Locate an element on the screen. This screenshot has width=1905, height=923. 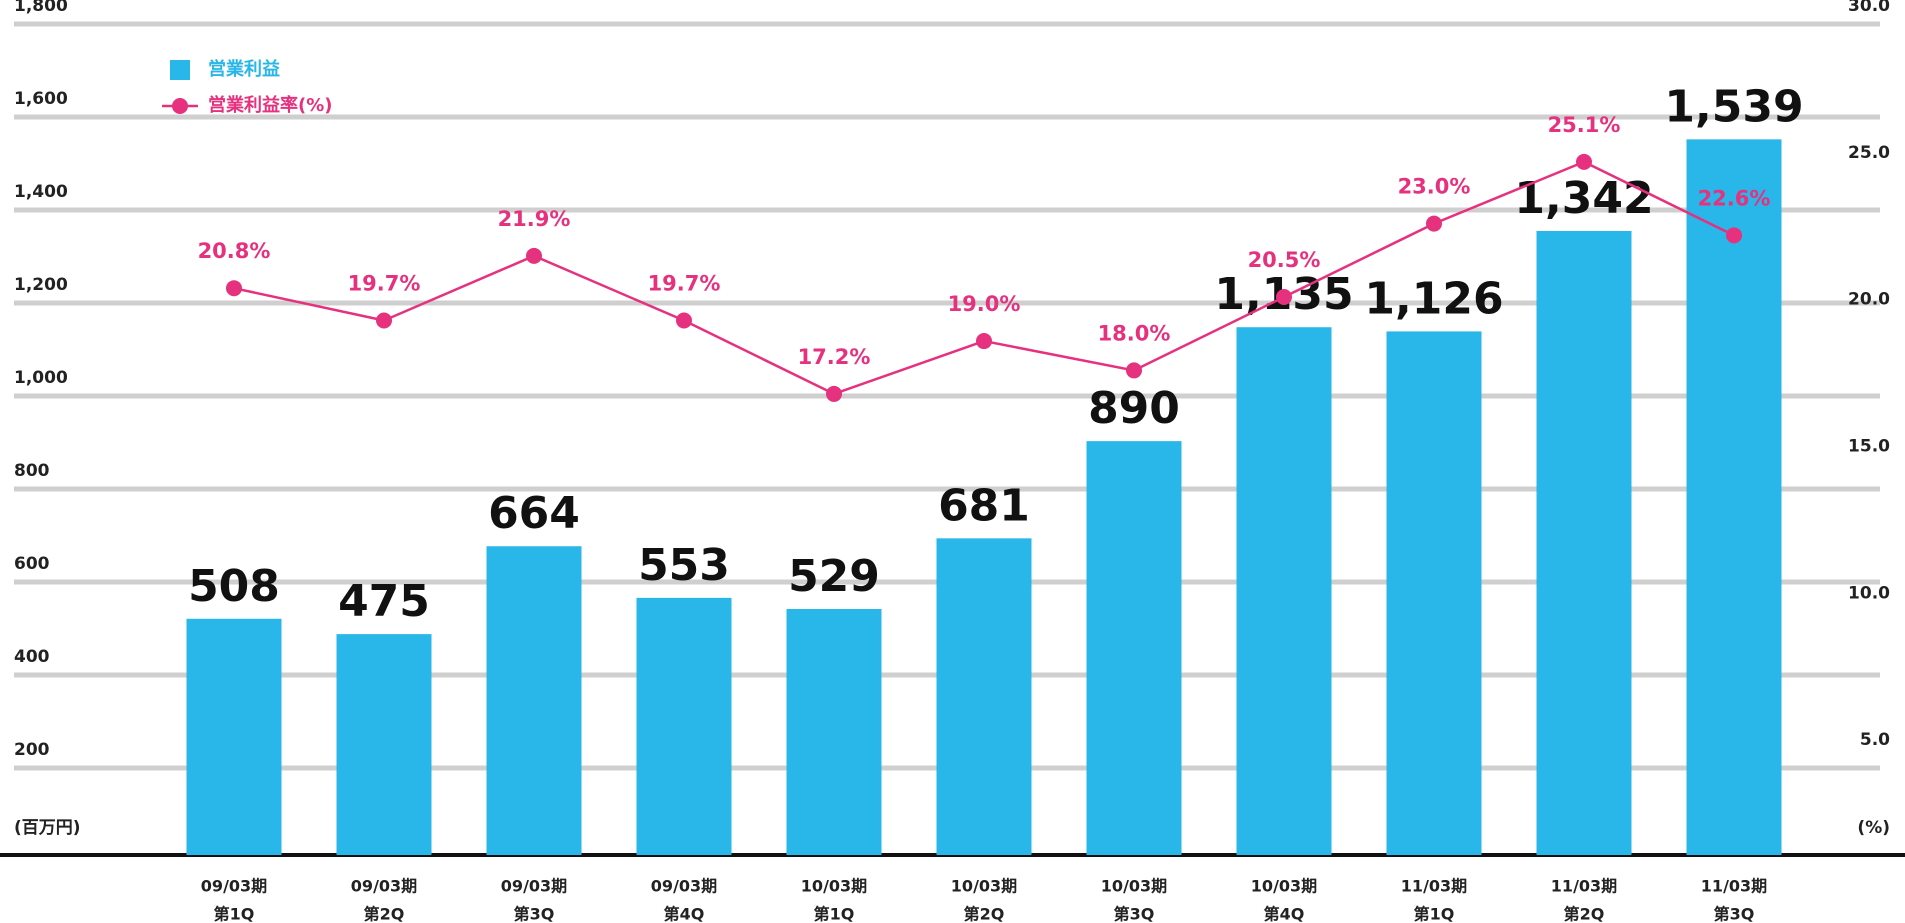
line-value-label: 20.5% is located at coordinates (1284, 260).